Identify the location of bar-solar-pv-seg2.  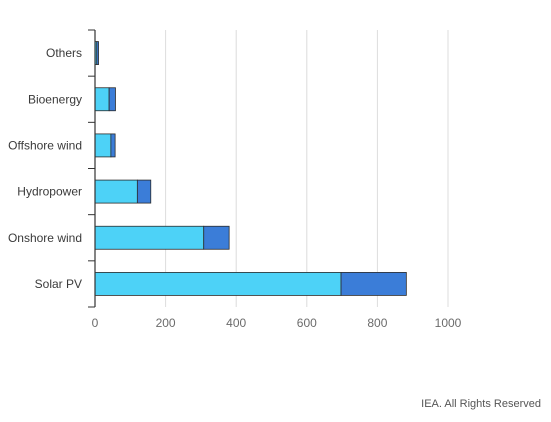
(373, 284).